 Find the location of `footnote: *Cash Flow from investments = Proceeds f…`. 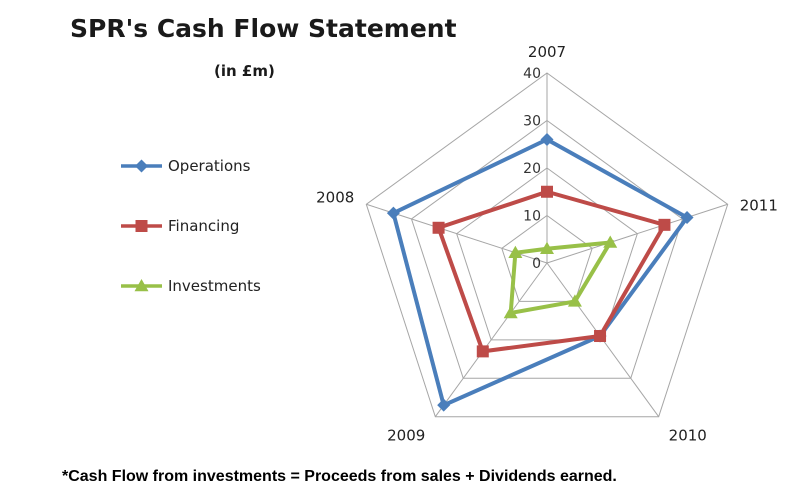

footnote: *Cash Flow from investments = Proceeds f… is located at coordinates (339, 476).